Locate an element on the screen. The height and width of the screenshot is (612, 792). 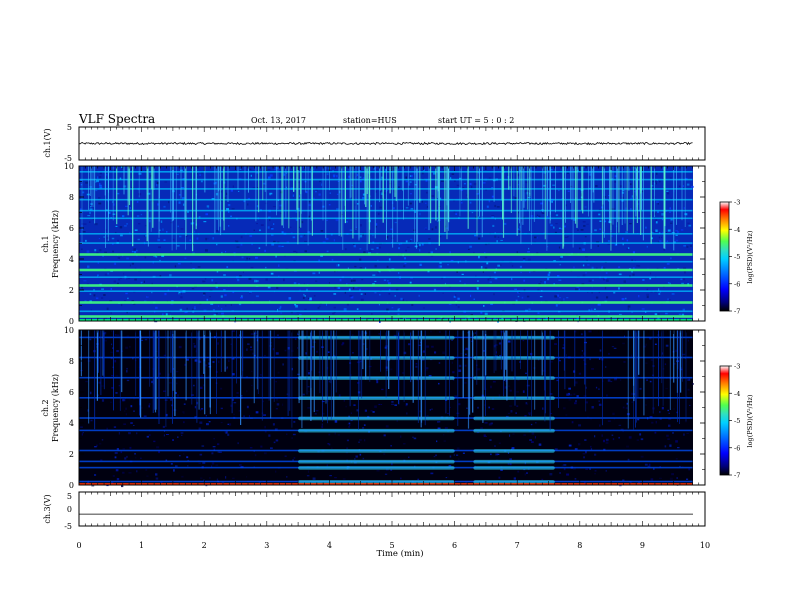
colorbar-tick-label: -5 is located at coordinates (737, 421).